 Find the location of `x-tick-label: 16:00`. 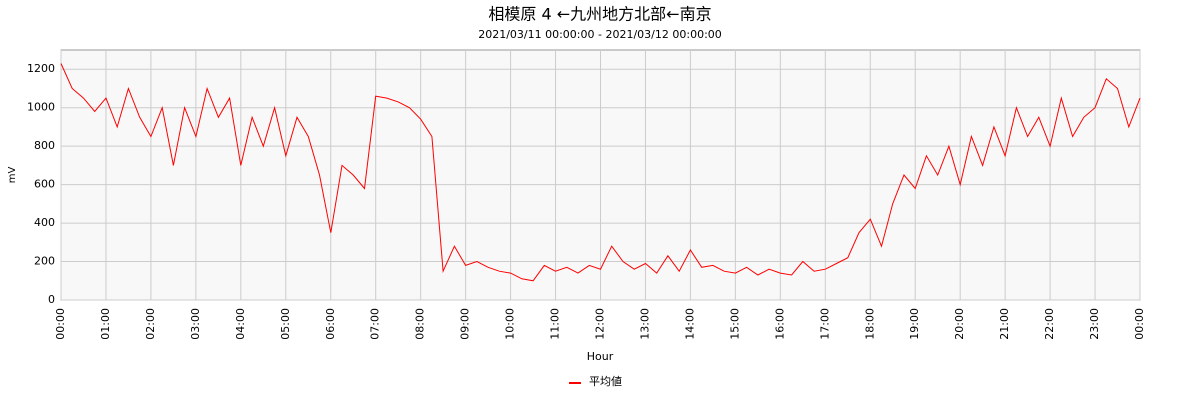

x-tick-label: 16:00 is located at coordinates (779, 324).